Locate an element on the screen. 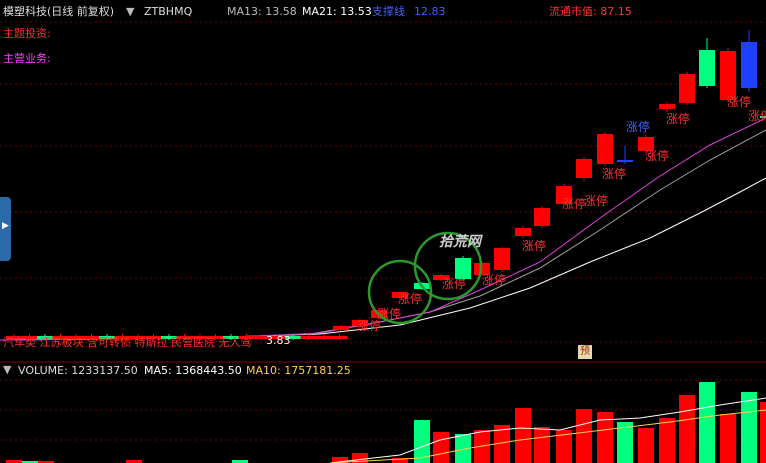  stock-title: 模塑科技(日线 前复权) is located at coordinates (59, 11).